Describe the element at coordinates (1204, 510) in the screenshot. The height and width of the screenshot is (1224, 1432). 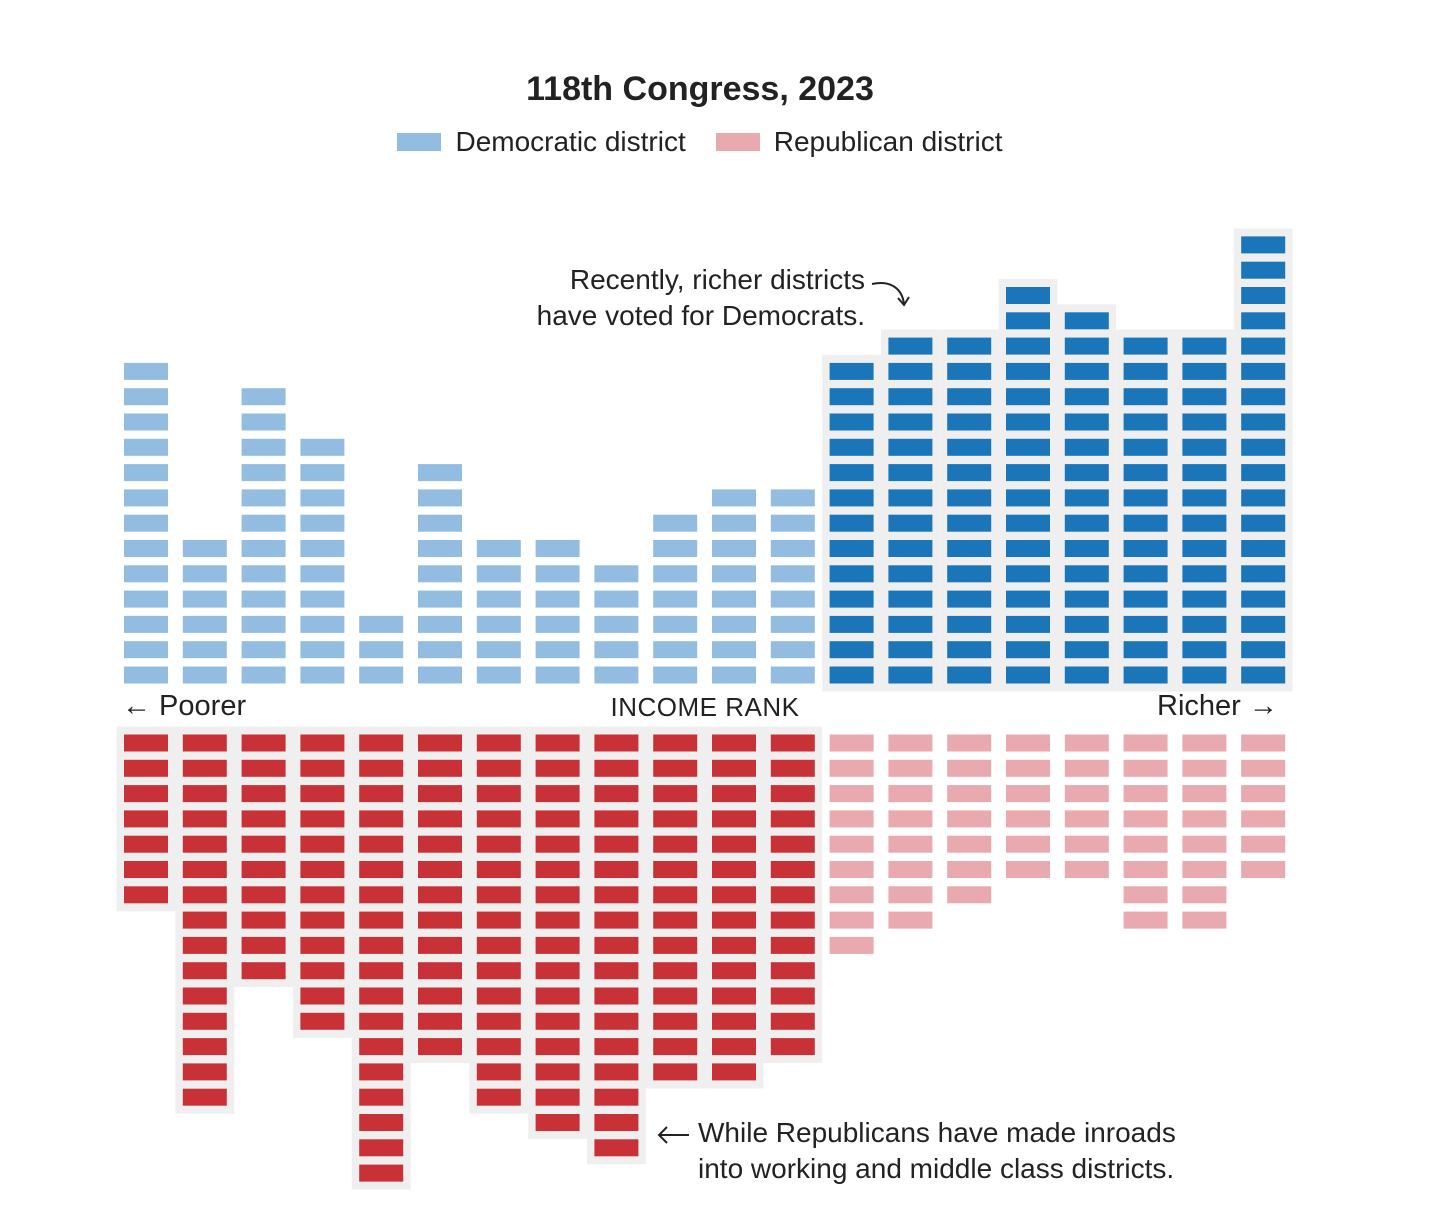
I see `highlight-bg-dem` at that location.